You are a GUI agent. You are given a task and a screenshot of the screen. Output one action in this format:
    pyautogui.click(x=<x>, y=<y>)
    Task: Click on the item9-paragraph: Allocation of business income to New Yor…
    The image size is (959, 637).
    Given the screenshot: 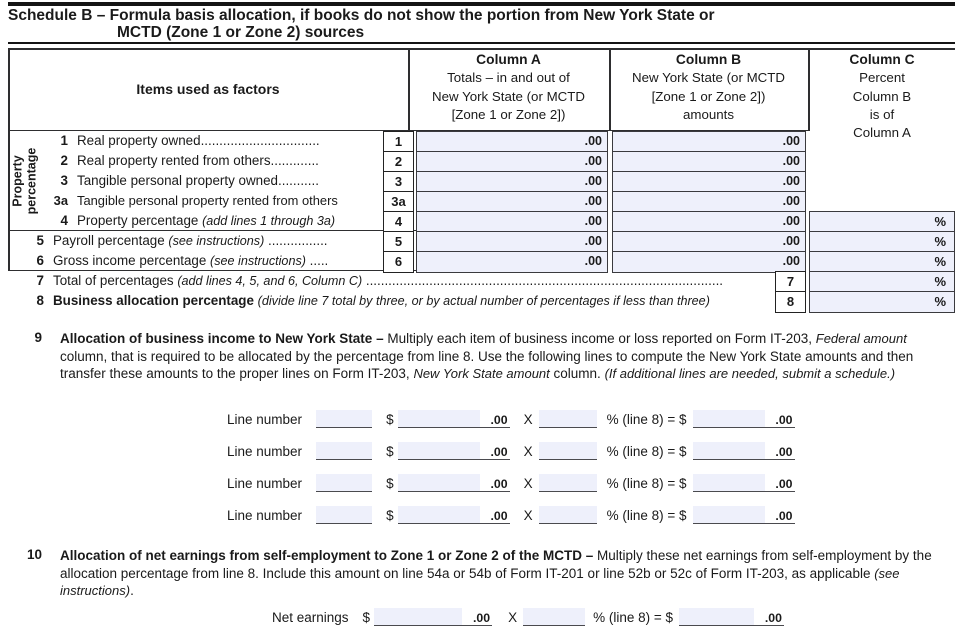 What is the action you would take?
    pyautogui.click(x=487, y=356)
    